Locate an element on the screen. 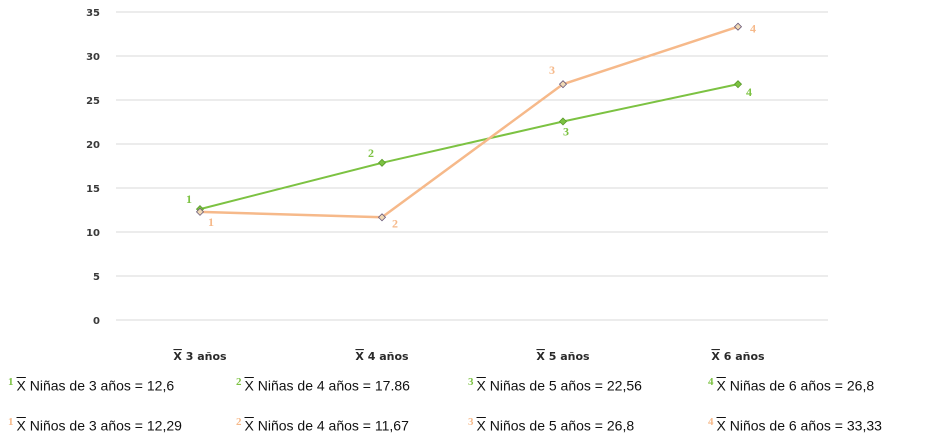  legend-text: Niñas de 6 años = 26,8 is located at coordinates (802, 385).